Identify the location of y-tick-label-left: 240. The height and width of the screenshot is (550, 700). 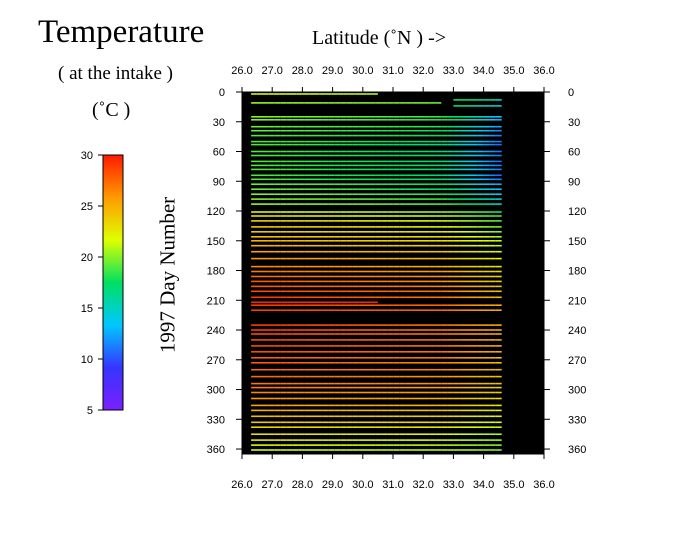
(216, 331).